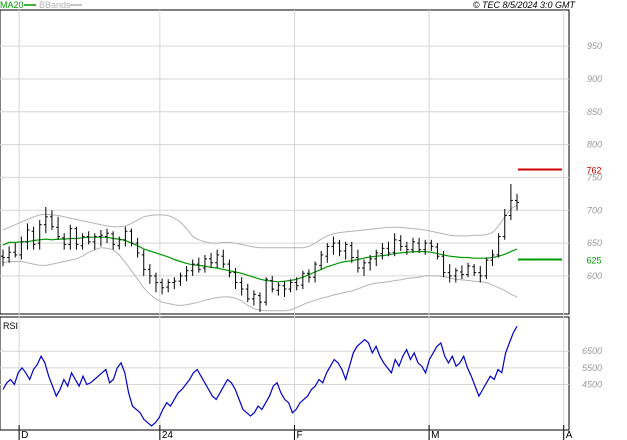 This screenshot has height=440, width=627. Describe the element at coordinates (435, 435) in the screenshot. I see `x-tick-label: M` at that location.